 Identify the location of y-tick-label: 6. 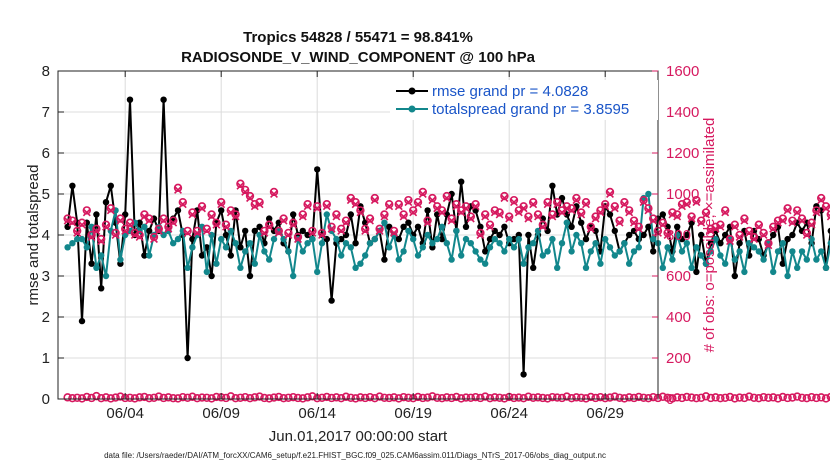
(46, 153).